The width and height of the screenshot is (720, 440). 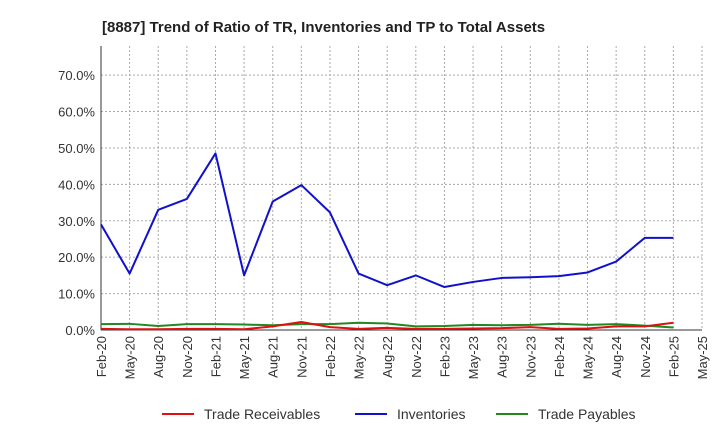 I want to click on x-tick-label: Feb-21, so click(x=215, y=356).